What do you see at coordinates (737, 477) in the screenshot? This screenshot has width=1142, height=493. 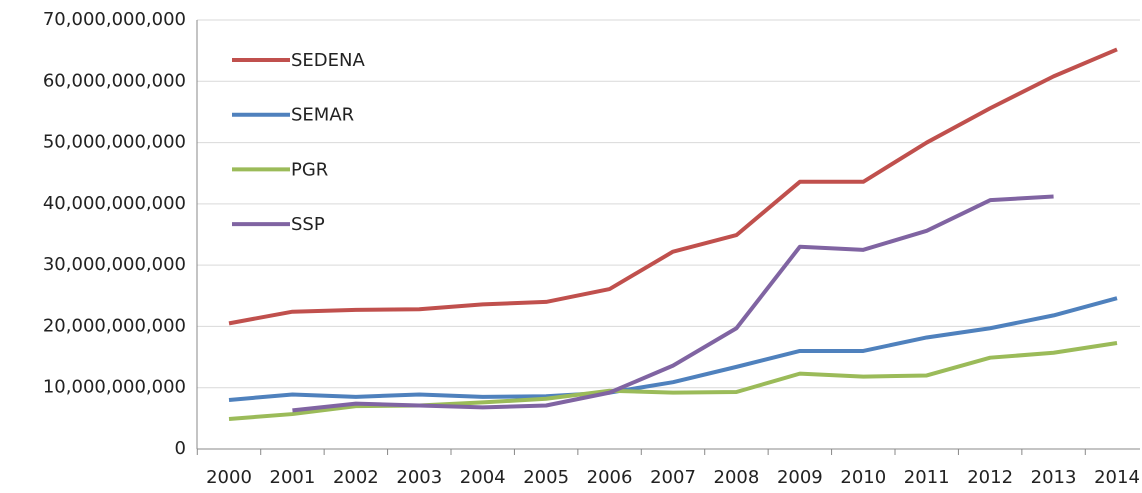 I see `x-tick-label: 2008` at bounding box center [737, 477].